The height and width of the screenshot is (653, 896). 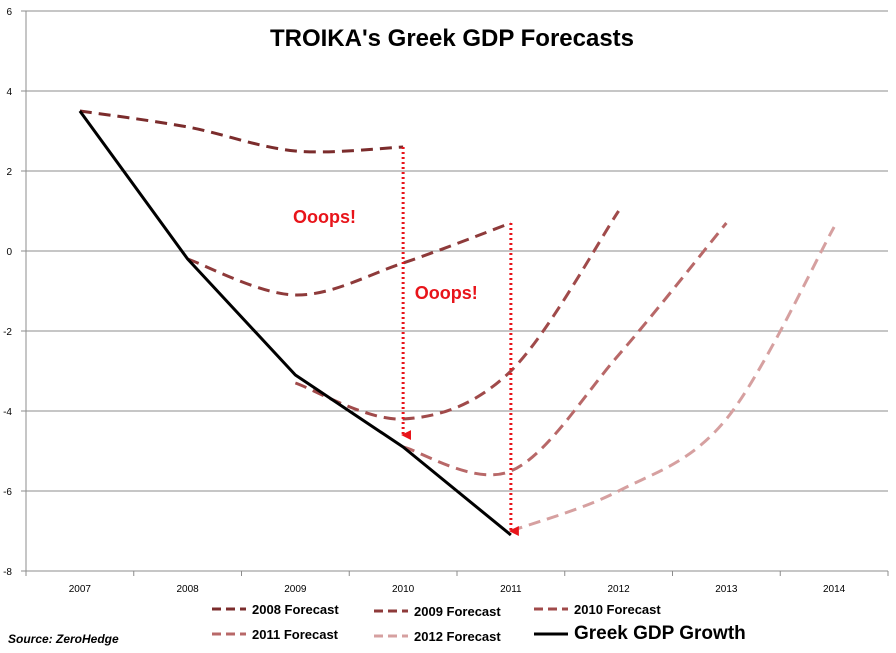 What do you see at coordinates (63, 639) in the screenshot?
I see `source-note: Source: ZeroHedge` at bounding box center [63, 639].